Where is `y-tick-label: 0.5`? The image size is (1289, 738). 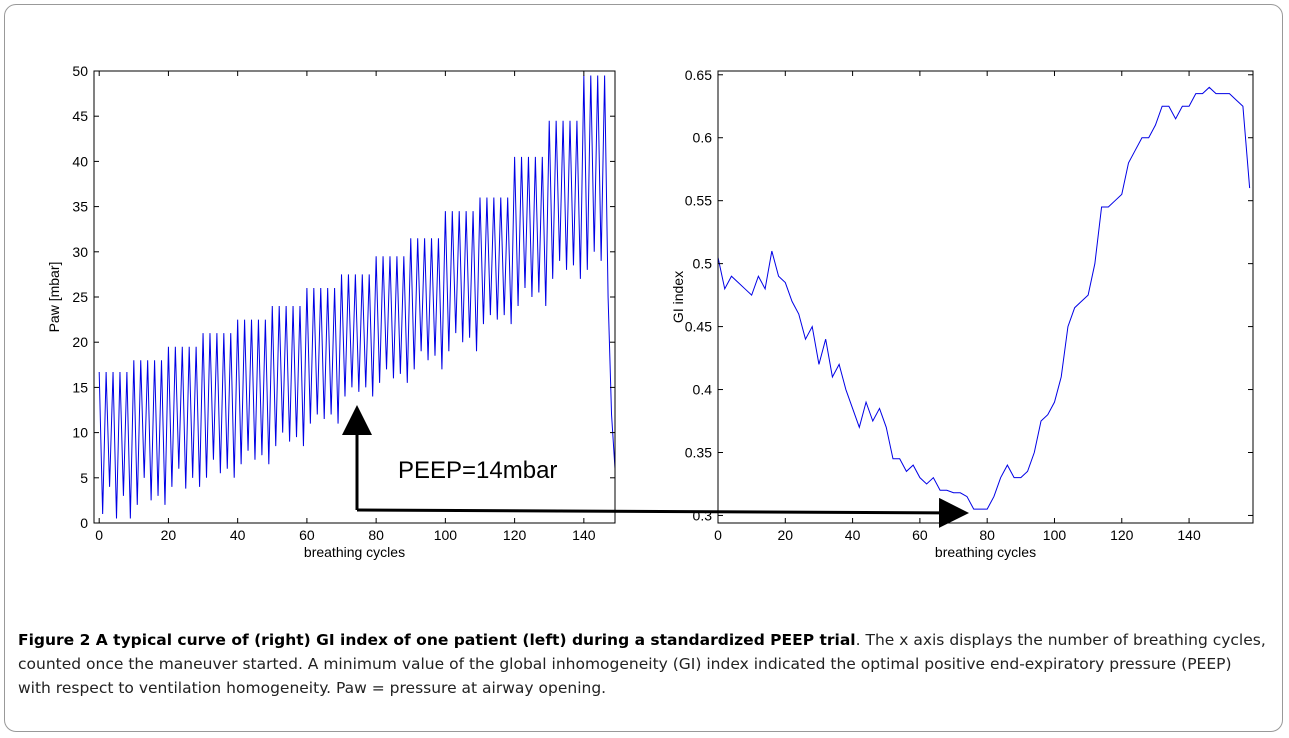
y-tick-label: 0.5 is located at coordinates (703, 264).